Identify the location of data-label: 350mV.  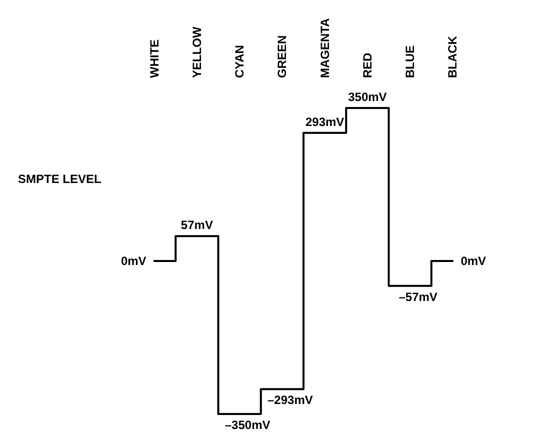
(367, 97).